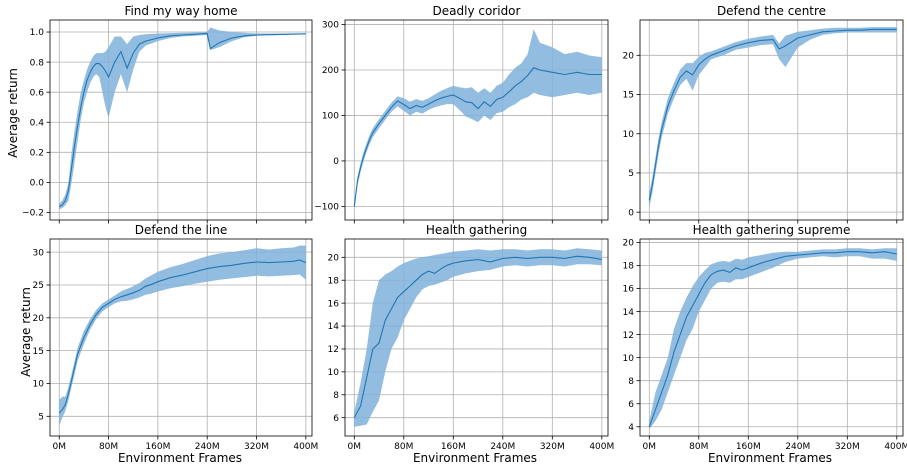  I want to click on panel-title: Defend the line, so click(181, 230).